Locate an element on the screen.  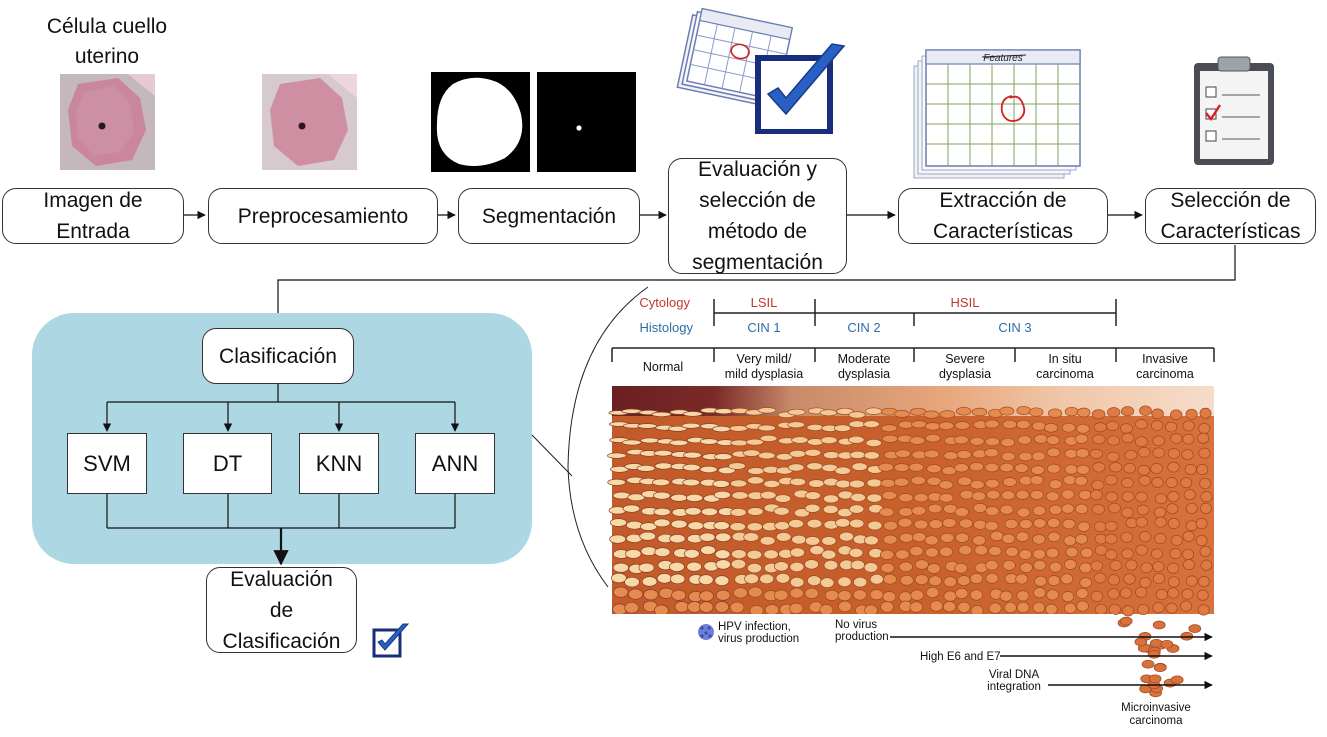
checkbox-check-icon is located at coordinates (391, 640).